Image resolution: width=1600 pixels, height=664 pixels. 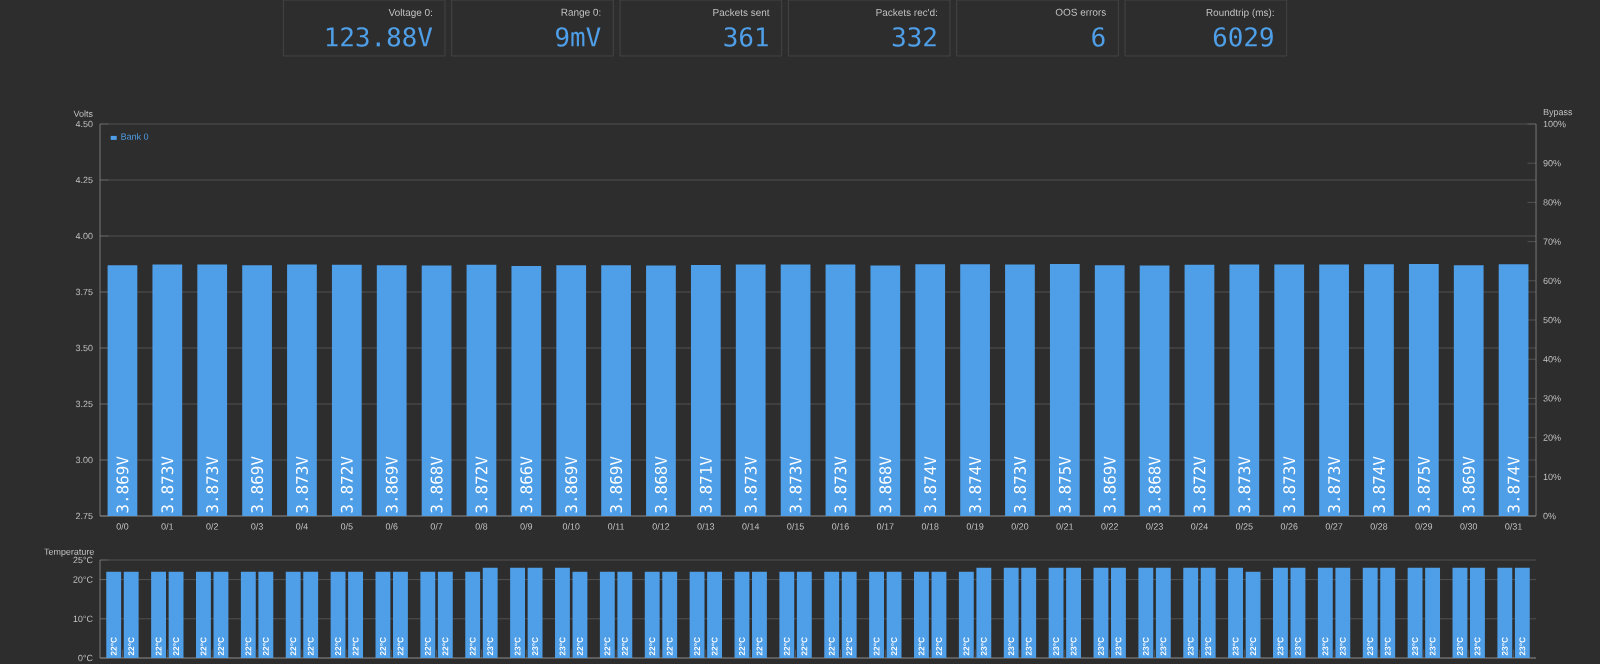 I want to click on text: 6029, so click(x=1243, y=37).